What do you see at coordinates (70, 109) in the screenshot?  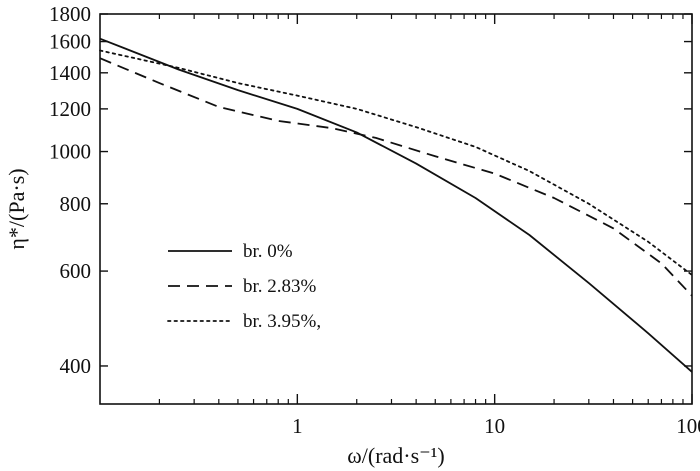 I see `y-tick-label: 1200` at bounding box center [70, 109].